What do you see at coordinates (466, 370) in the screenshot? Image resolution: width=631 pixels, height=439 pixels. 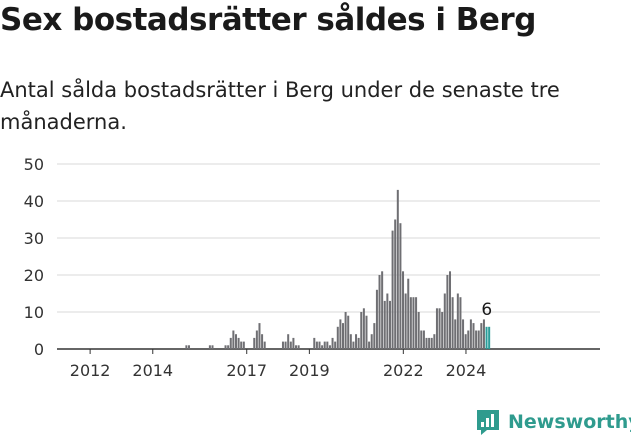 I see `x-tick-label: 2024` at bounding box center [466, 370].